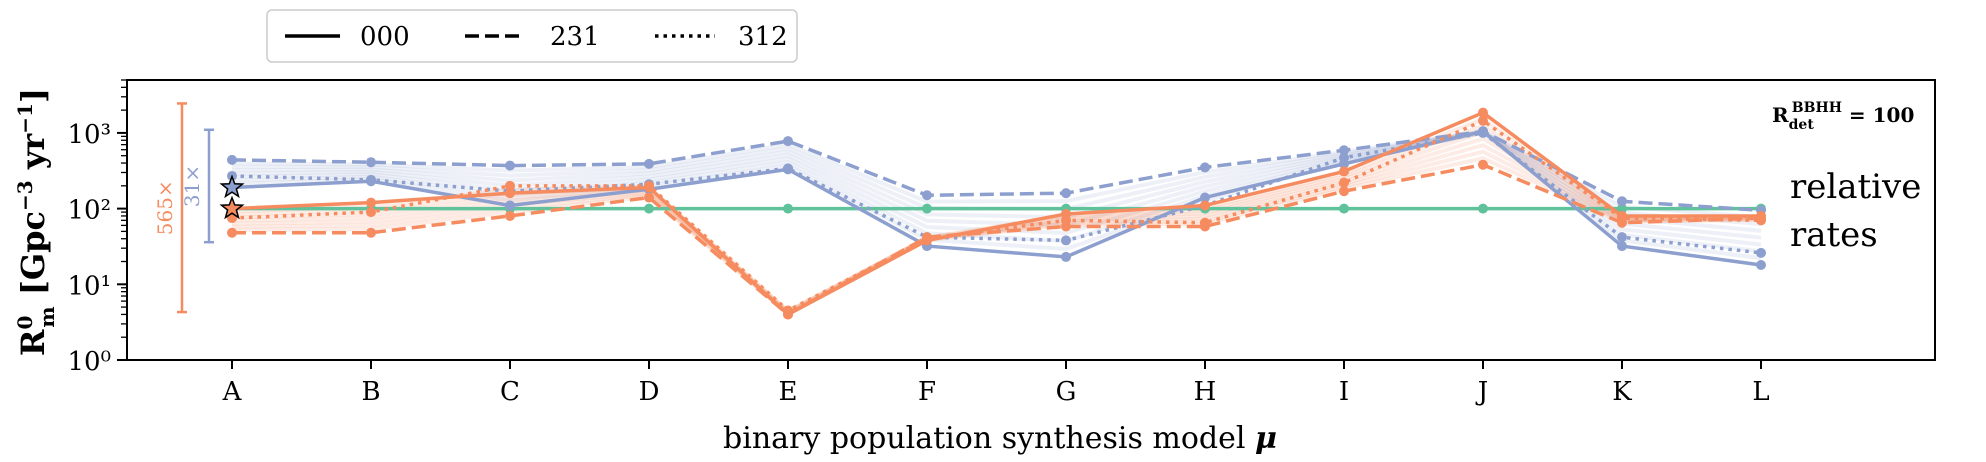  Describe the element at coordinates (927, 392) in the screenshot. I see `x-tick-label: F` at that location.